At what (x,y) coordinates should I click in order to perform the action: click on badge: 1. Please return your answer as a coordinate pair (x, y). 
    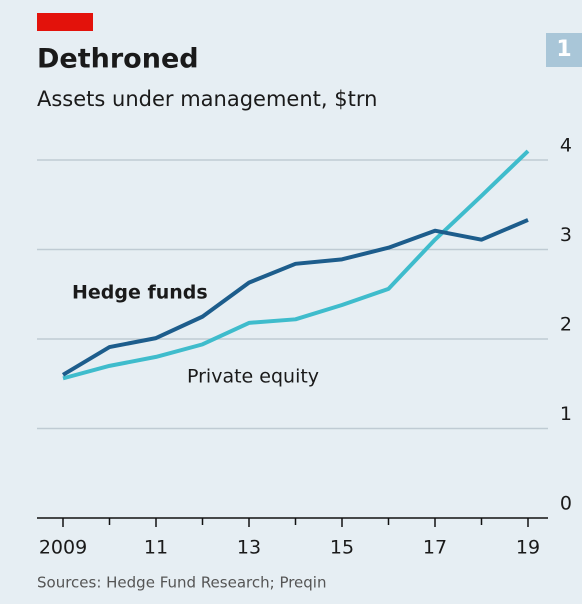
    Looking at the image, I should click on (563, 49).